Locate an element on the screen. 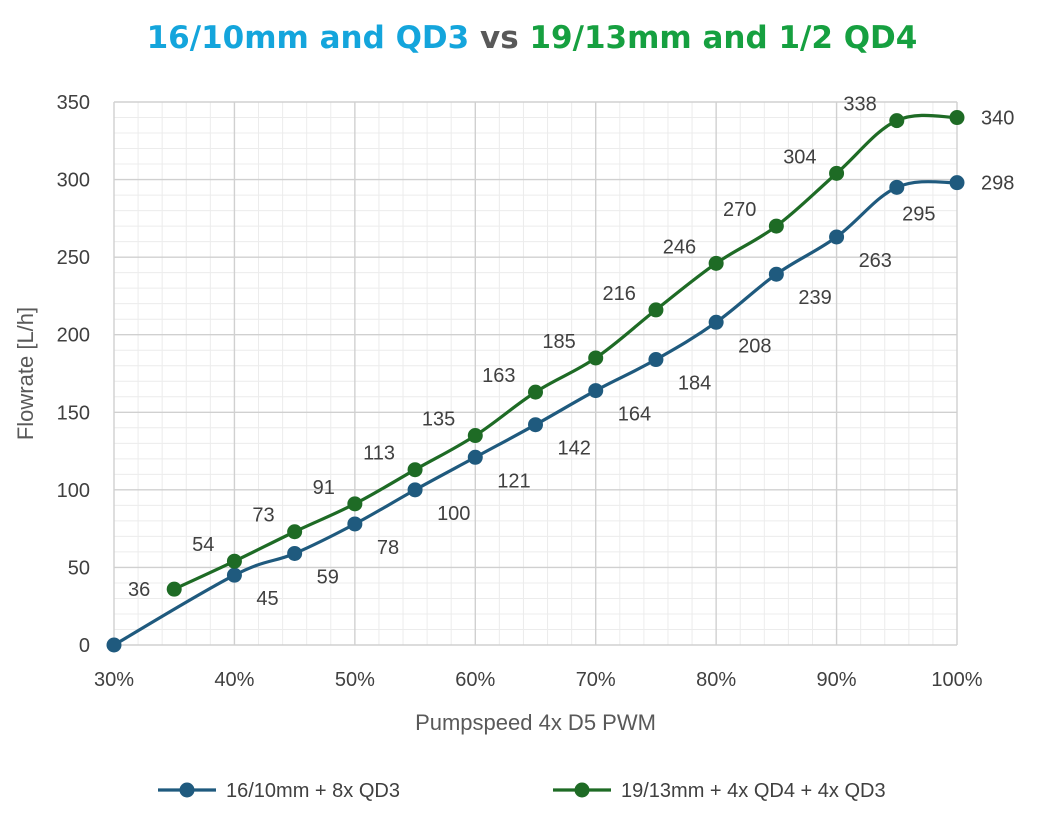 The width and height of the screenshot is (1064, 832). y-axis-label: Flowrate [L/h] is located at coordinates (25, 373).